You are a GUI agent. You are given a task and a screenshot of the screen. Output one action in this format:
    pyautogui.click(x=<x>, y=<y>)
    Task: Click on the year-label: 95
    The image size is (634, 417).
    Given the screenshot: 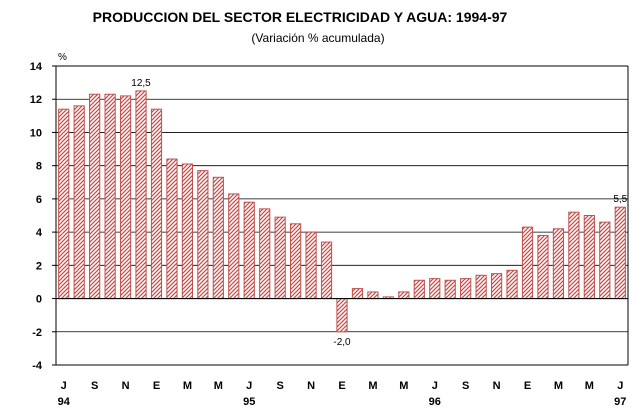 What is the action you would take?
    pyautogui.click(x=249, y=402)
    